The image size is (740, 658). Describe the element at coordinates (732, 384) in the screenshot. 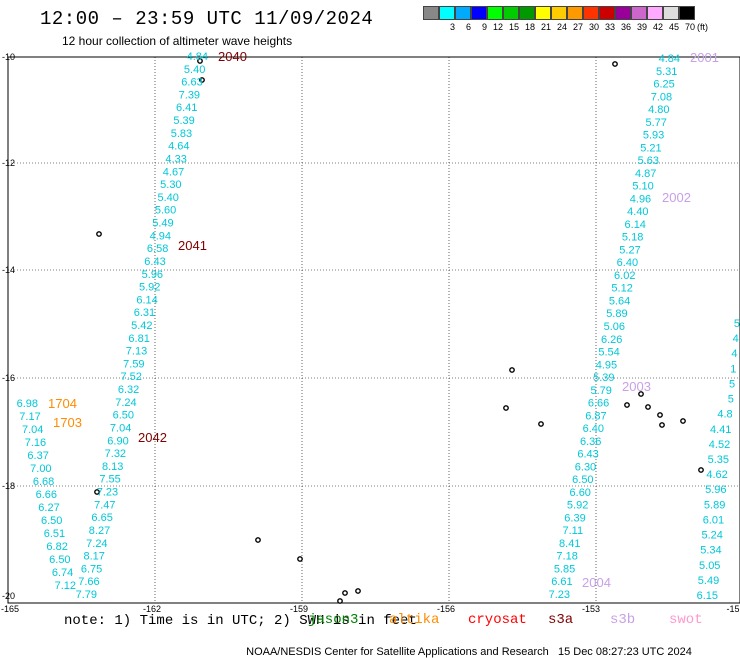

I see `wave-height-value: 5` at that location.